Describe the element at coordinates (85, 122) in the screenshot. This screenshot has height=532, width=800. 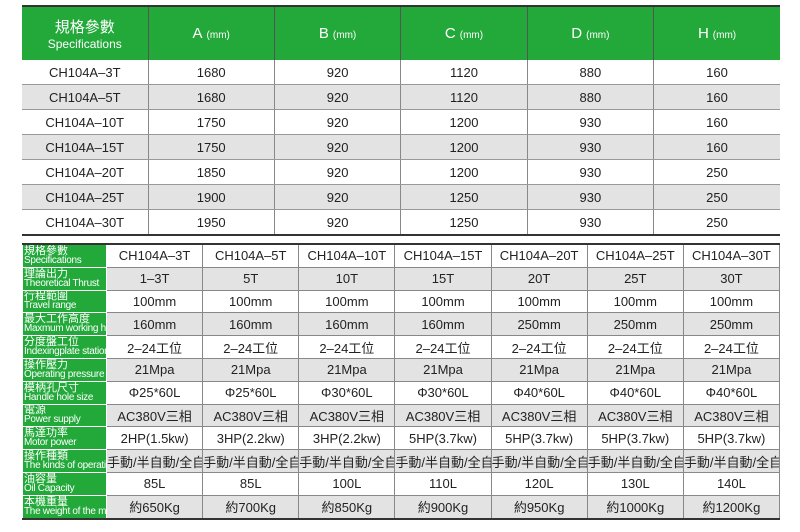
I see `model-cell: CH104A–10T` at that location.